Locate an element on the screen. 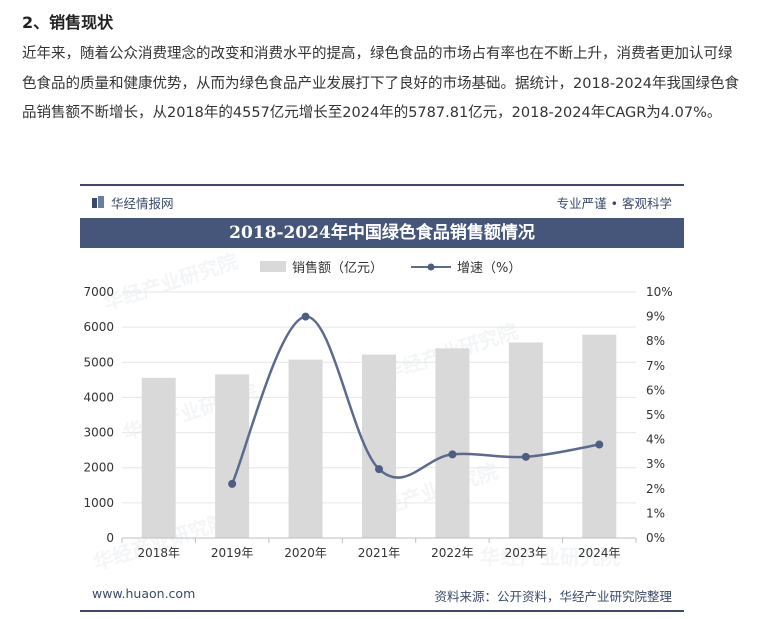 The width and height of the screenshot is (757, 619). section-title: 2、销售现状 is located at coordinates (68, 22).